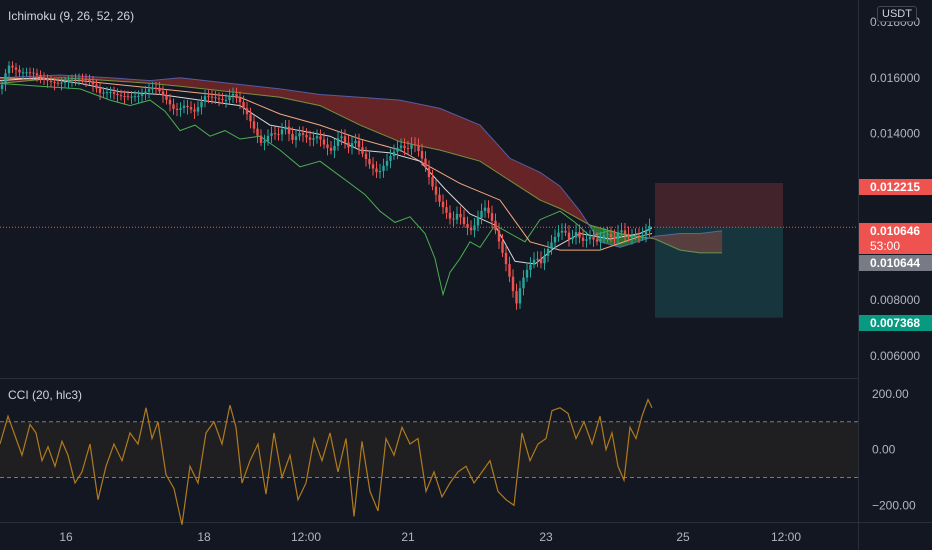  What do you see at coordinates (895, 246) in the screenshot?
I see `countdown-tag: 53:00` at bounding box center [895, 246].